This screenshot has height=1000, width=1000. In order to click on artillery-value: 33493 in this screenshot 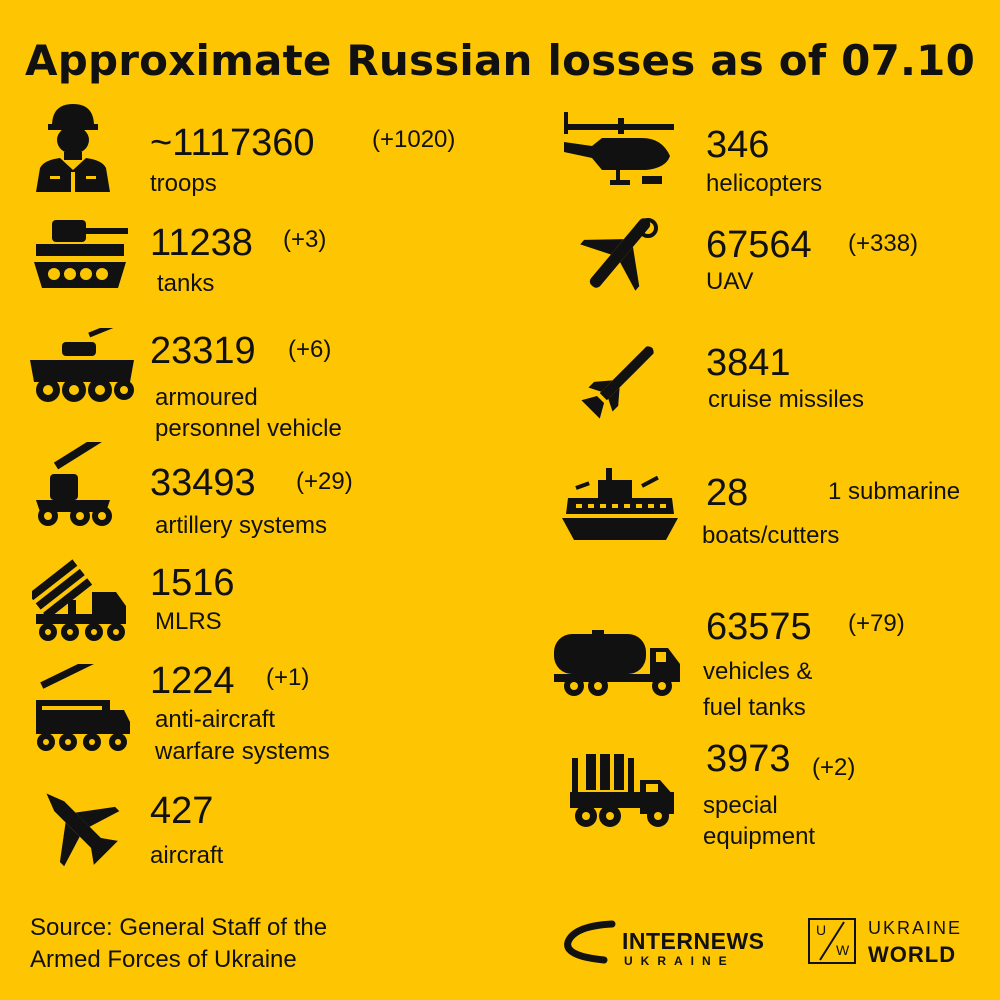, I will do `click(203, 483)`.